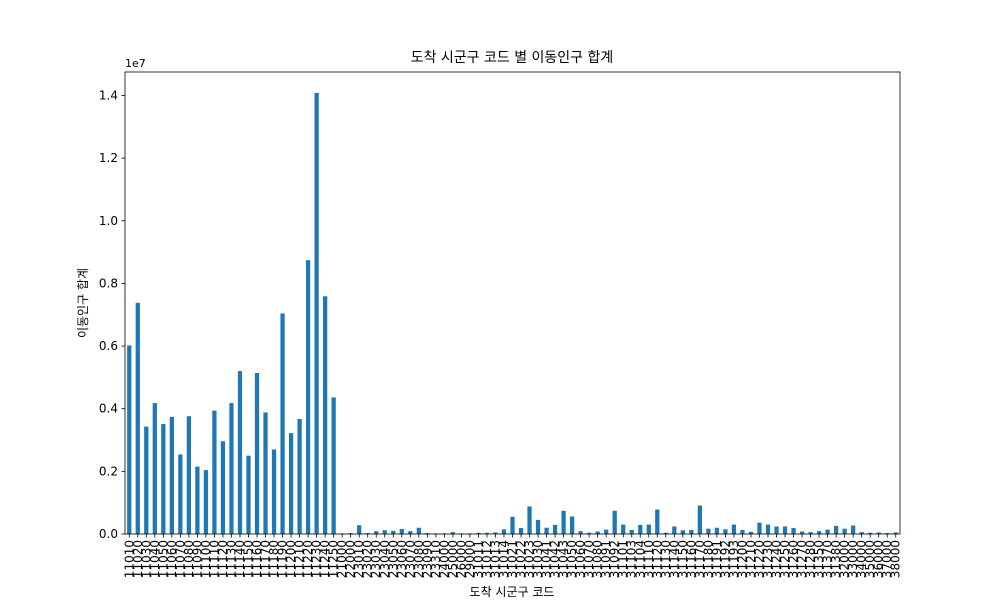  I want to click on x-tick-label: 31070, so click(589, 559).